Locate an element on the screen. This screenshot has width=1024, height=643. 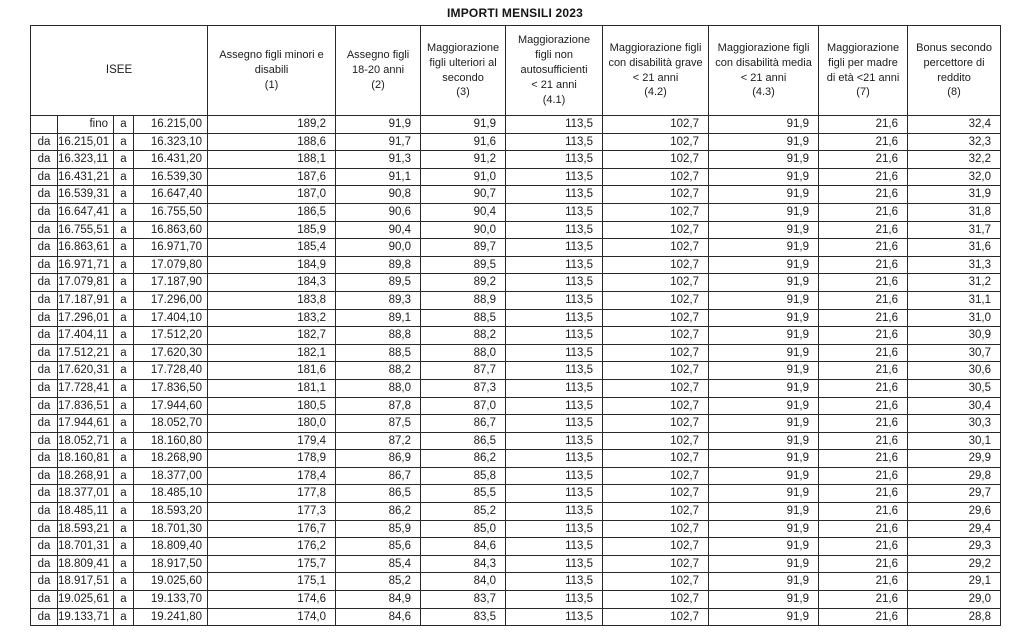
cell-bonus-secondo-percettore: 32,2 is located at coordinates (954, 159).